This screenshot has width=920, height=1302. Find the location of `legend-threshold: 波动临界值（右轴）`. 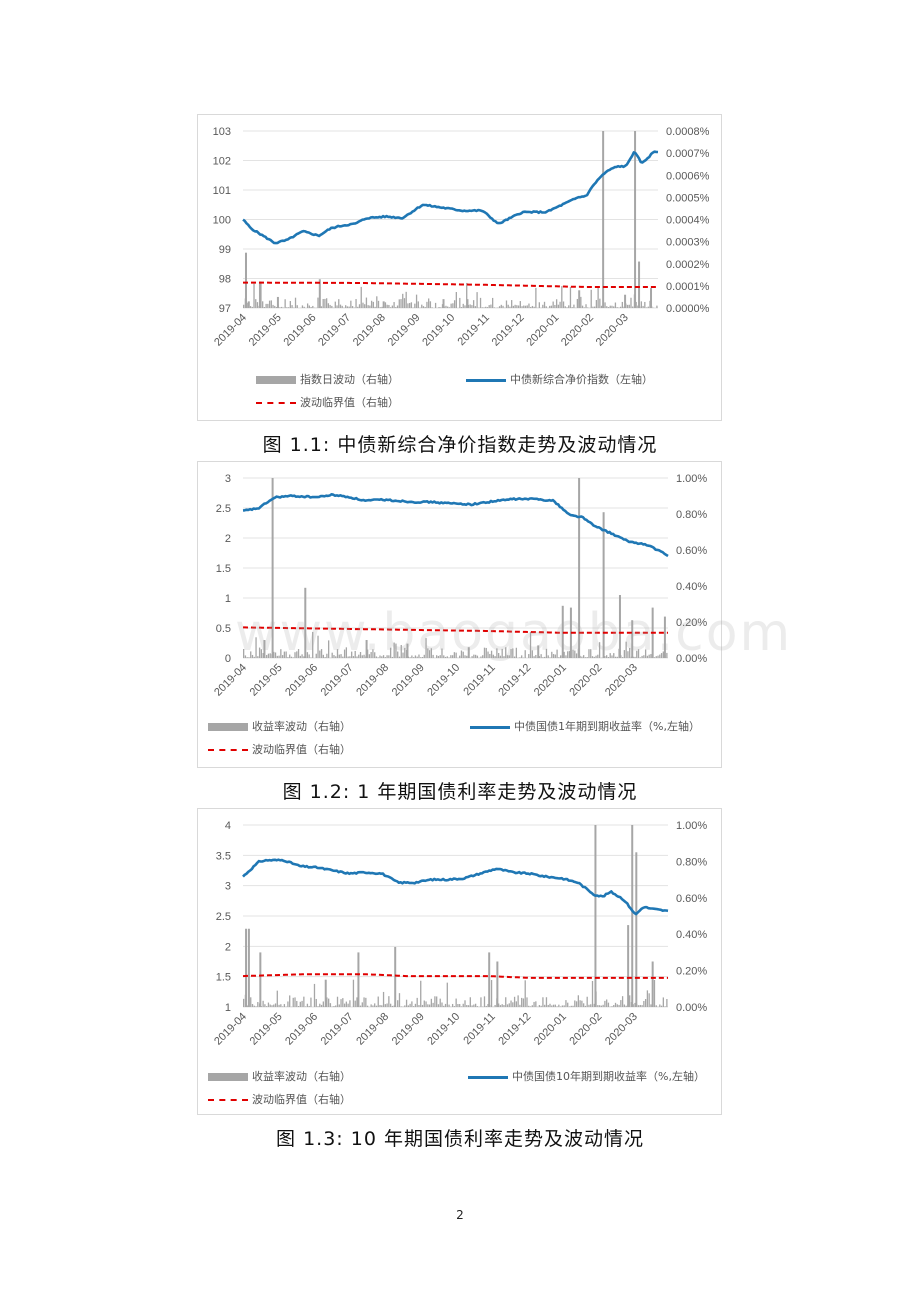

legend-threshold: 波动临界值（右轴） is located at coordinates (279, 1099).